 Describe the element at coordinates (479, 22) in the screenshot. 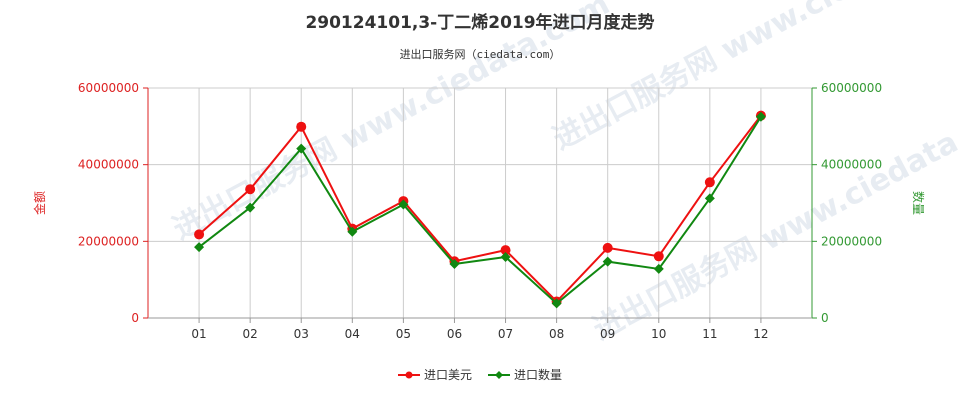

I see `chart-title: 290124101,3-丁二烯2019年进口月度走势` at that location.